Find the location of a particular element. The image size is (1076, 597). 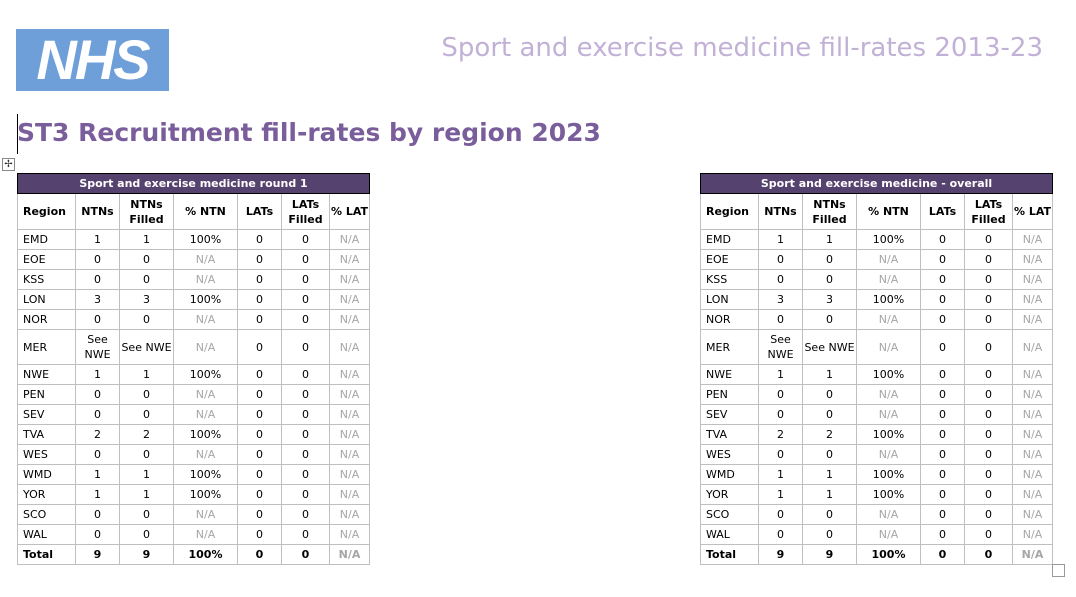

cell-ntns-filled: 2 is located at coordinates (829, 434).